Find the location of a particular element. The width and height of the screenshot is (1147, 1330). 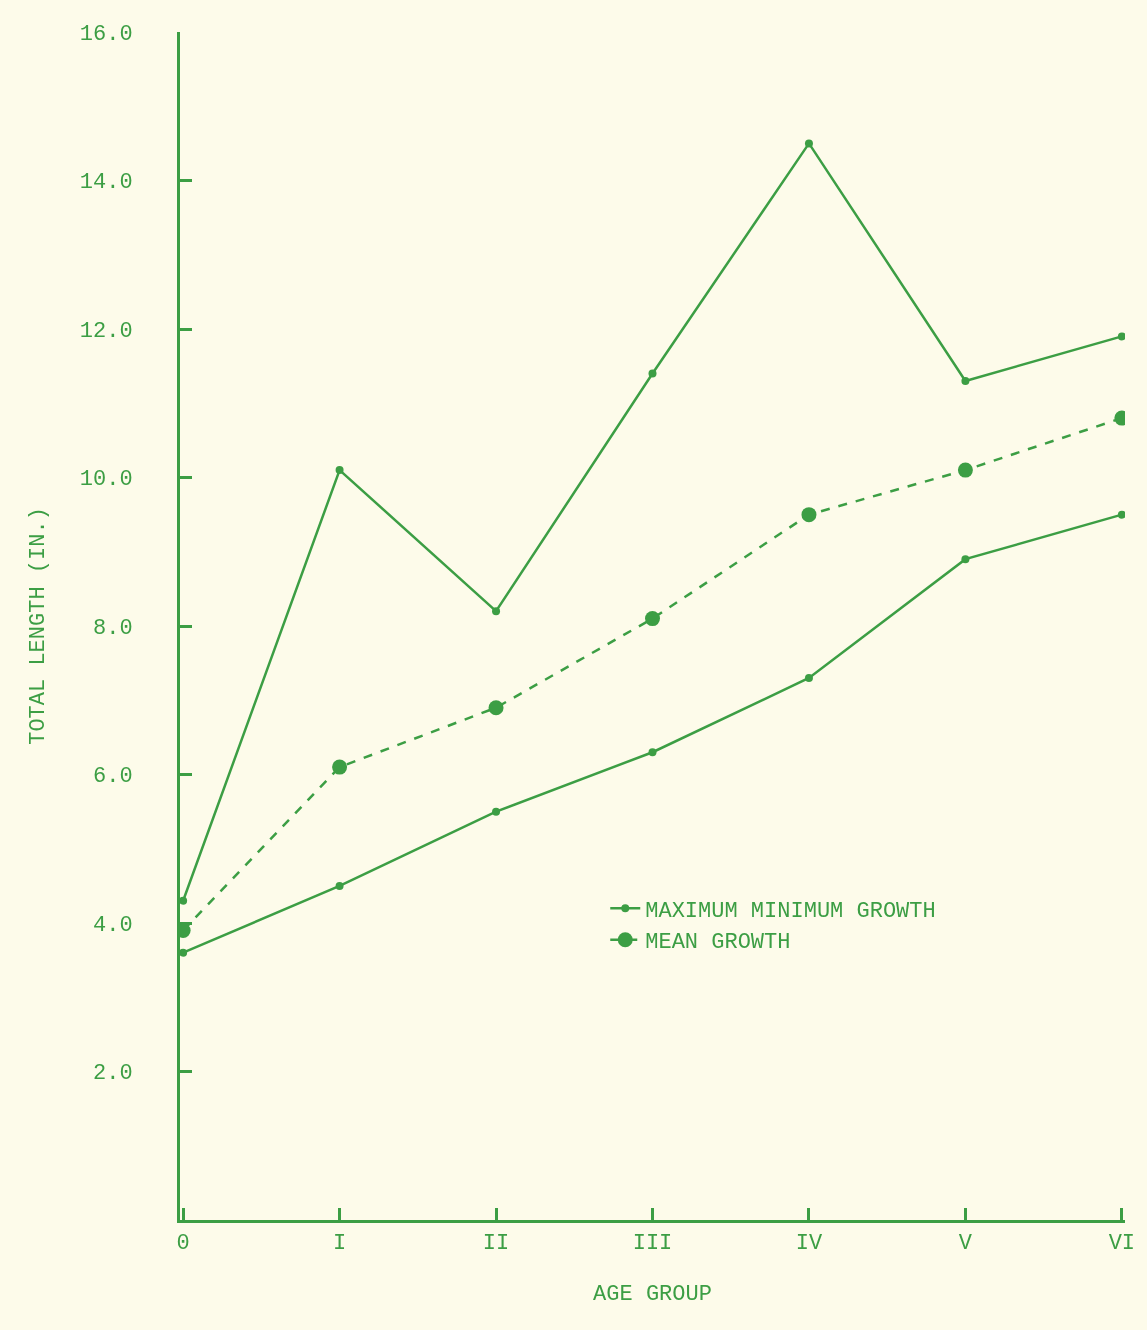

y-tick-label: 10.0 is located at coordinates (106, 480).